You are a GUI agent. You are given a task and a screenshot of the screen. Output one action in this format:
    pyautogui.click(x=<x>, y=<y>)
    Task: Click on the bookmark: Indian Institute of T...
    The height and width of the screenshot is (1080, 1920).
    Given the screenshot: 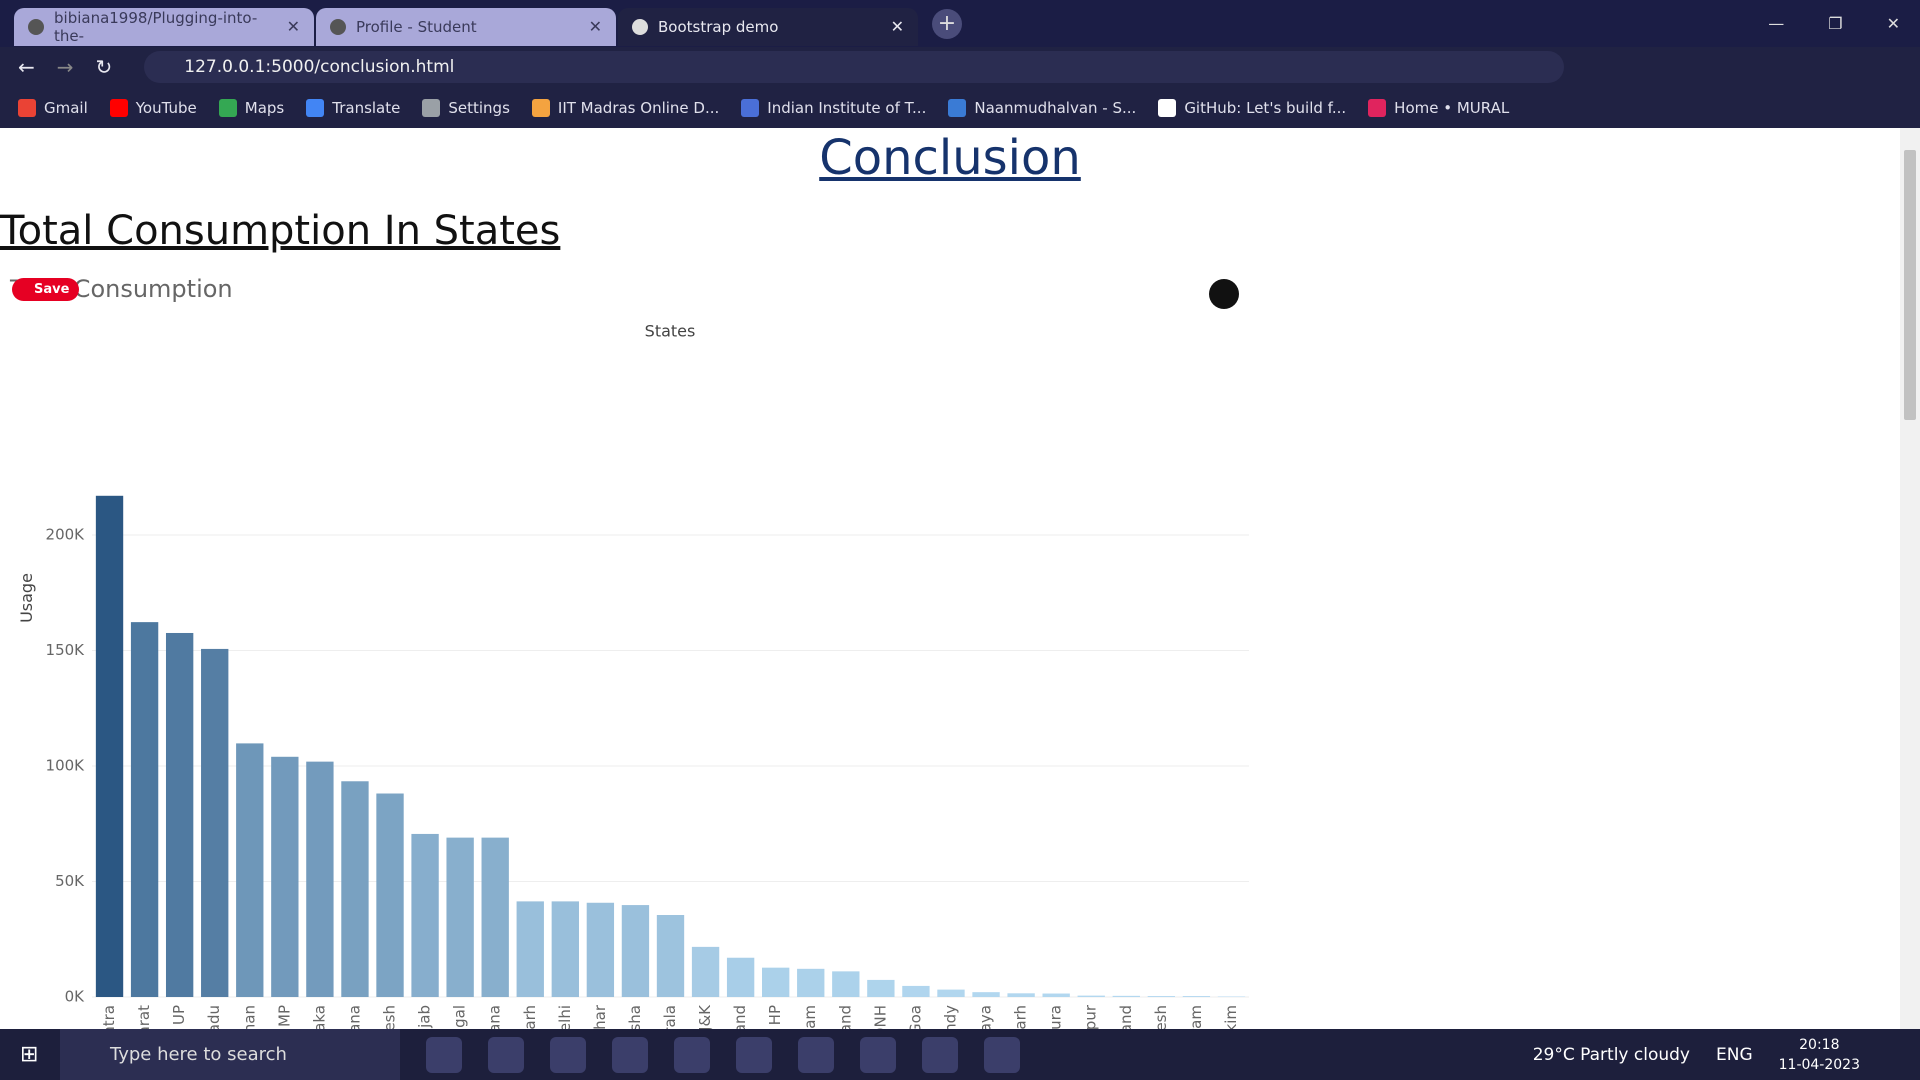 What is the action you would take?
    pyautogui.click(x=834, y=107)
    